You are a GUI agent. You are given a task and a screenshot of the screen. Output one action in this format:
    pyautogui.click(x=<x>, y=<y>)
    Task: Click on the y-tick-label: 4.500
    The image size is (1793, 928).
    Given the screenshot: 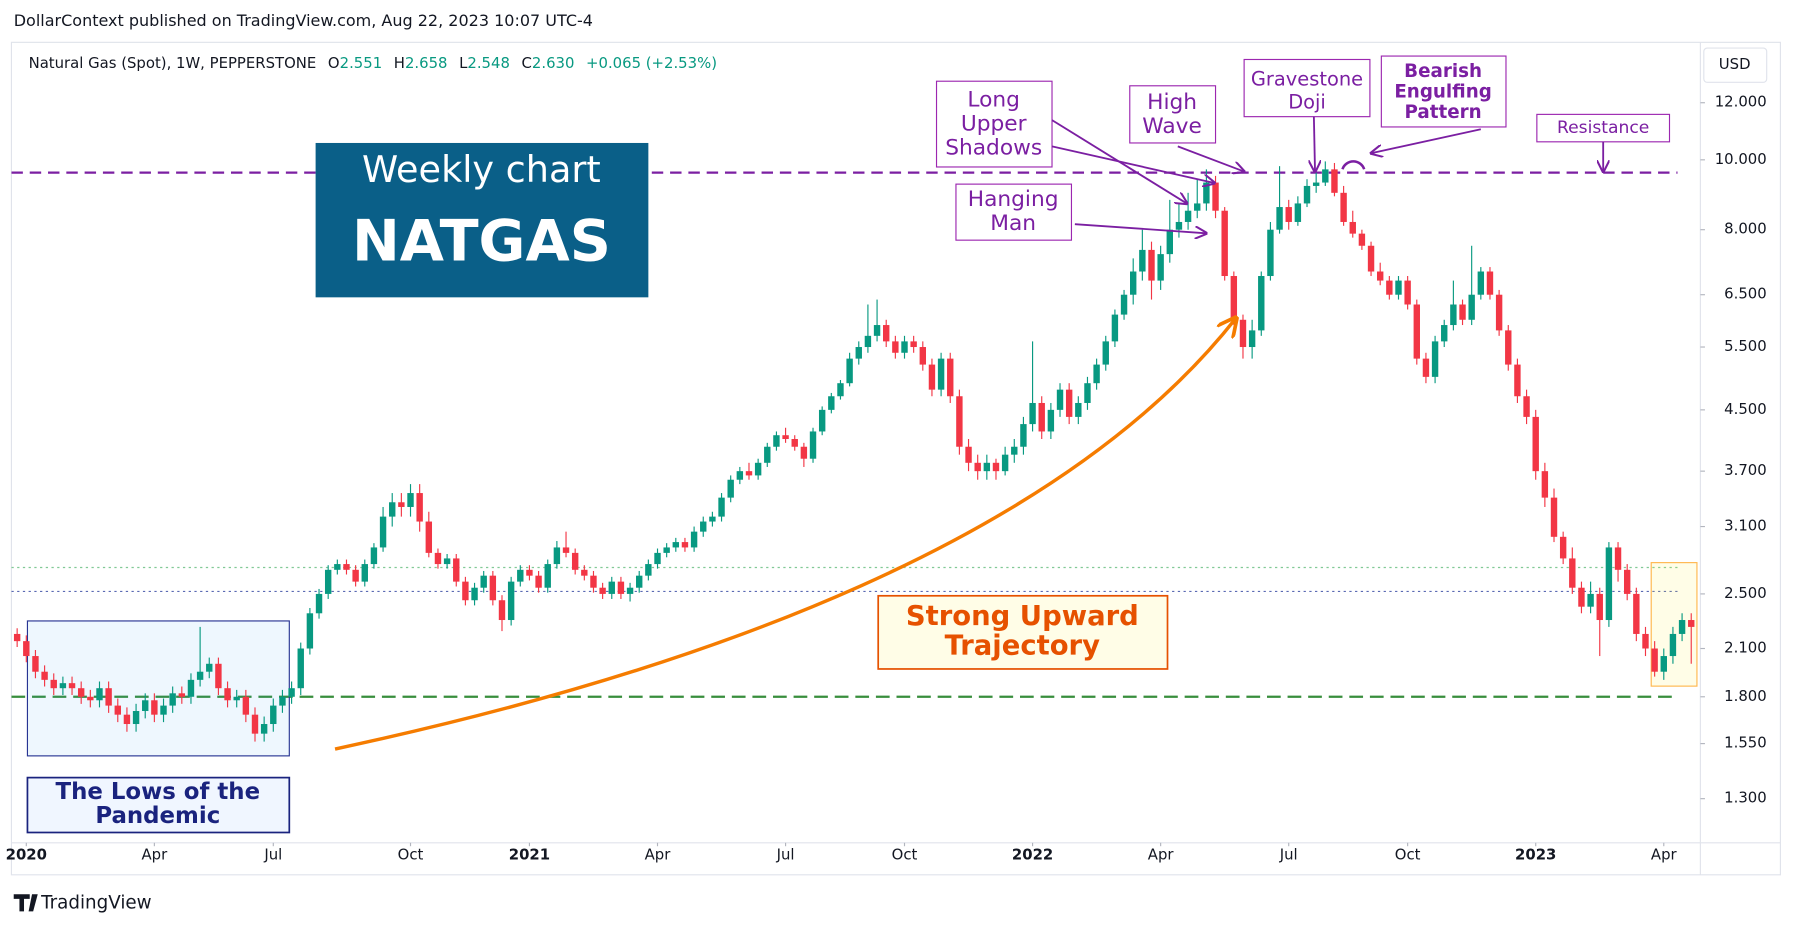 What is the action you would take?
    pyautogui.click(x=1745, y=409)
    